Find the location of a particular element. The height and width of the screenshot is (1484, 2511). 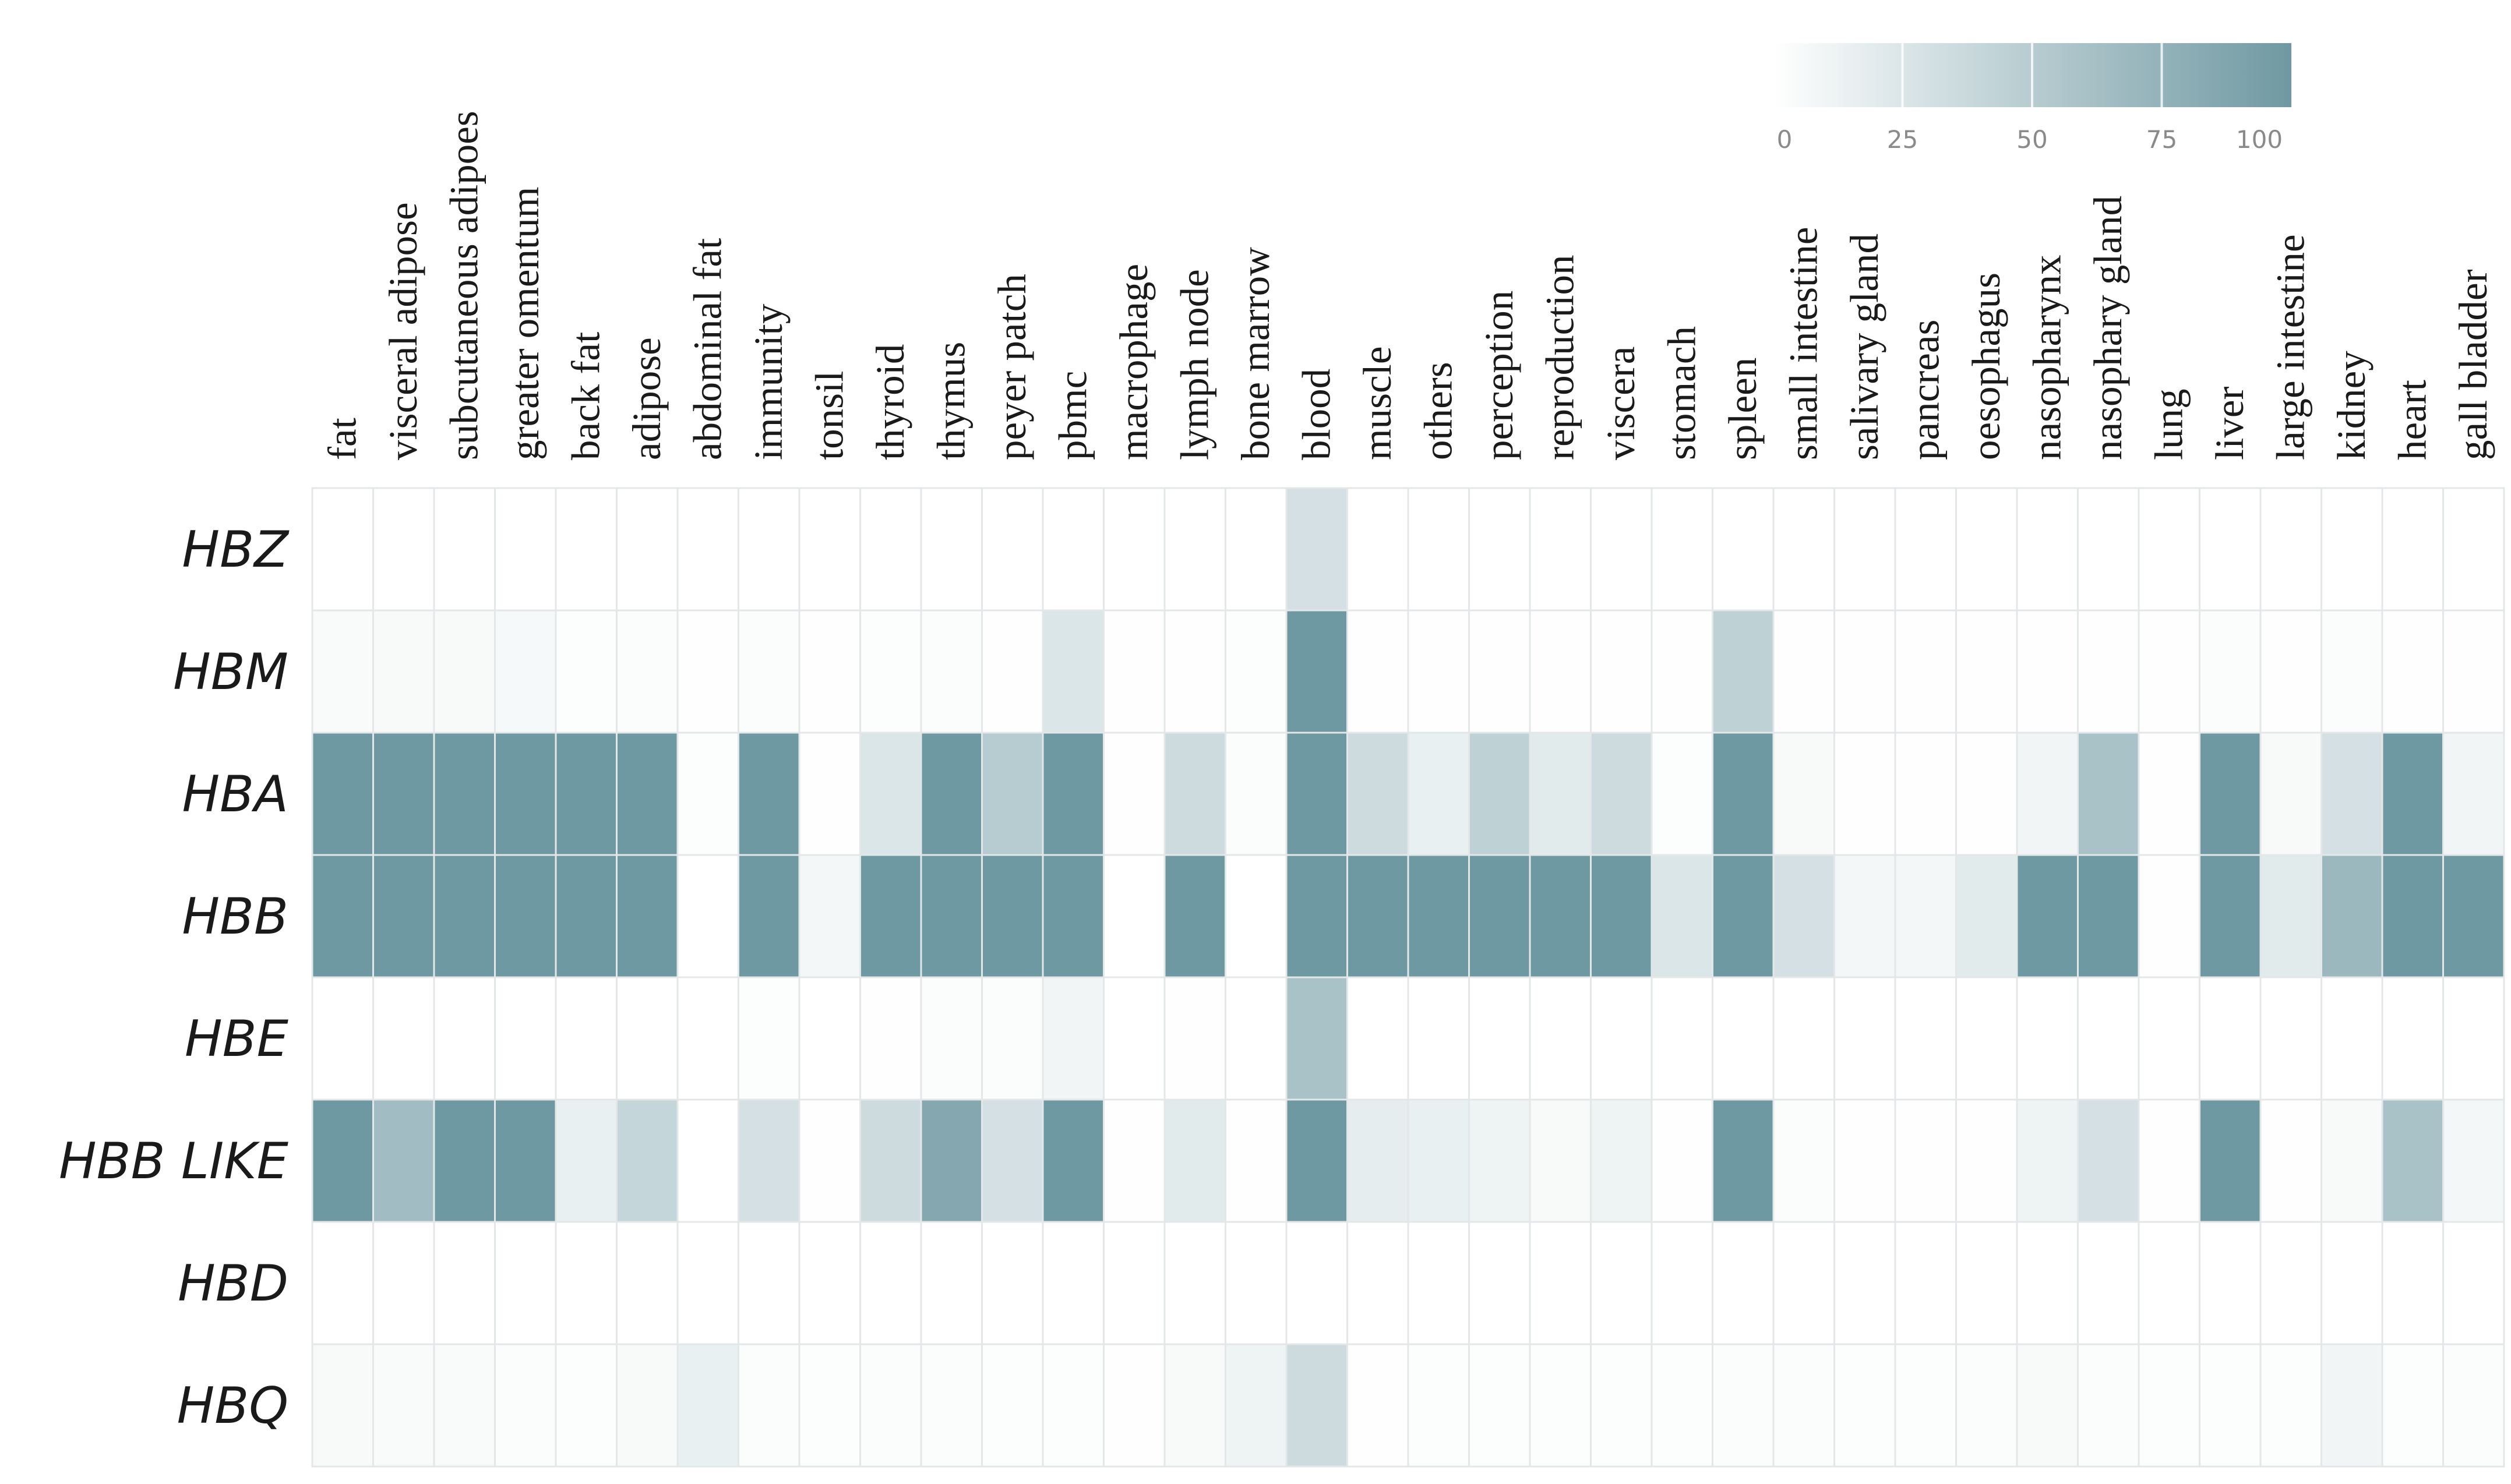

row-label: HBE is located at coordinates (237, 1039).